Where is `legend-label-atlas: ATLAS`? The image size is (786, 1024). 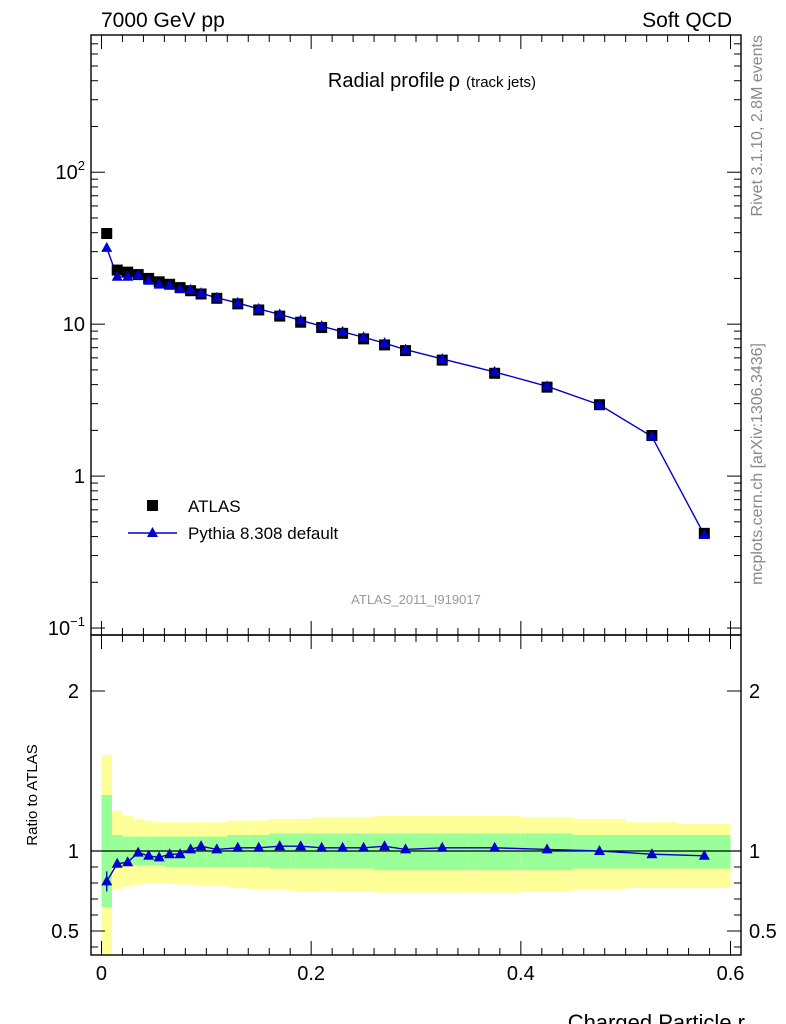 legend-label-atlas: ATLAS is located at coordinates (214, 506).